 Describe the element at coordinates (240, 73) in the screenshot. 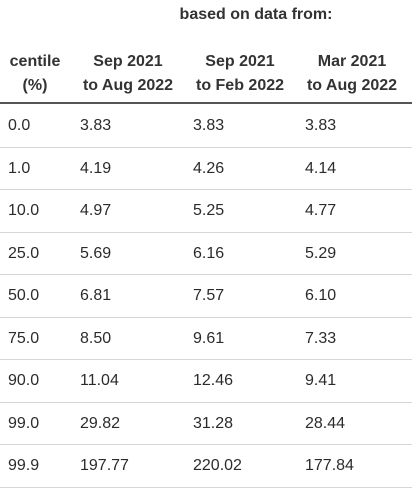

I see `header-sep2021-feb2022: Sep 2021 to Feb 2022` at that location.